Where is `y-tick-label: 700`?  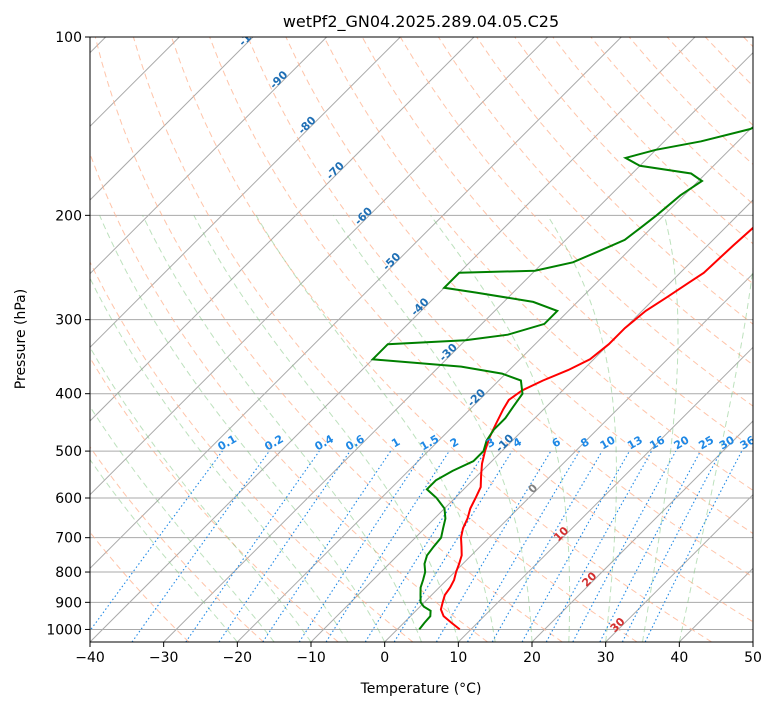 y-tick-label: 700 is located at coordinates (68, 539).